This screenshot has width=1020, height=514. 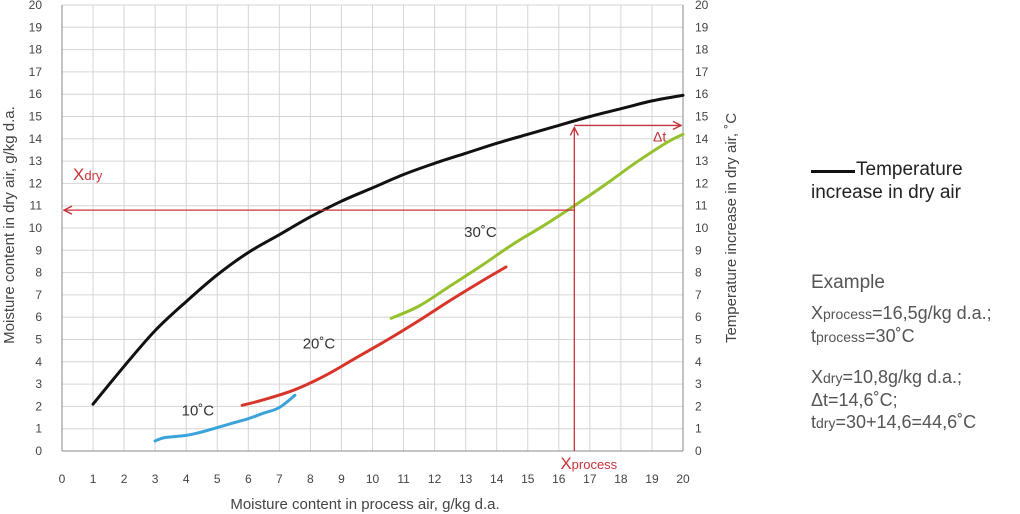 What do you see at coordinates (36, 27) in the screenshot?
I see `y-tick-label-left: 19` at bounding box center [36, 27].